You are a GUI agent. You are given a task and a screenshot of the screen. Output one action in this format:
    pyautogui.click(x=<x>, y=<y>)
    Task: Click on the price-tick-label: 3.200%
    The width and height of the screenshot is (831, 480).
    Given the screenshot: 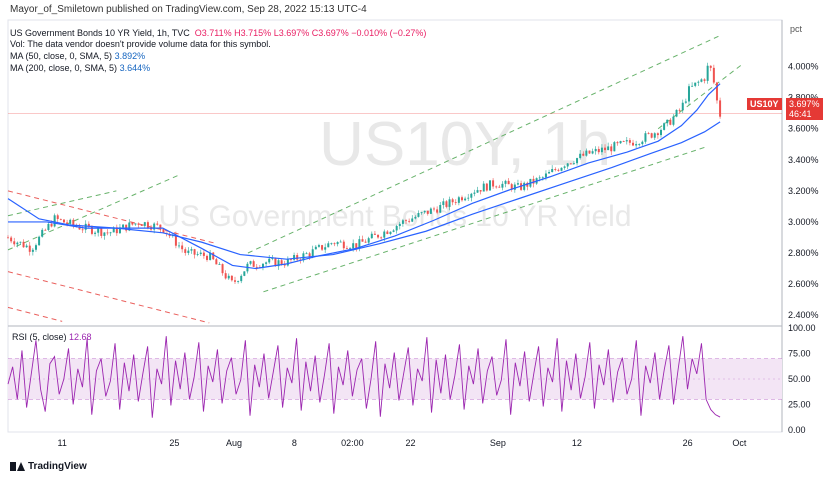 What is the action you would take?
    pyautogui.click(x=803, y=191)
    